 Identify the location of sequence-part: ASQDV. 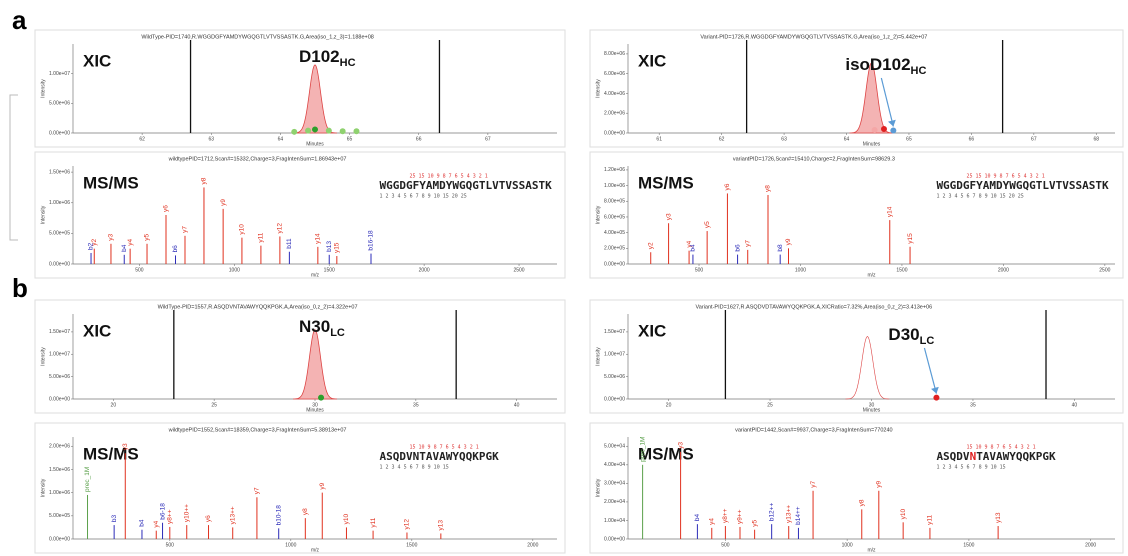
(952, 456).